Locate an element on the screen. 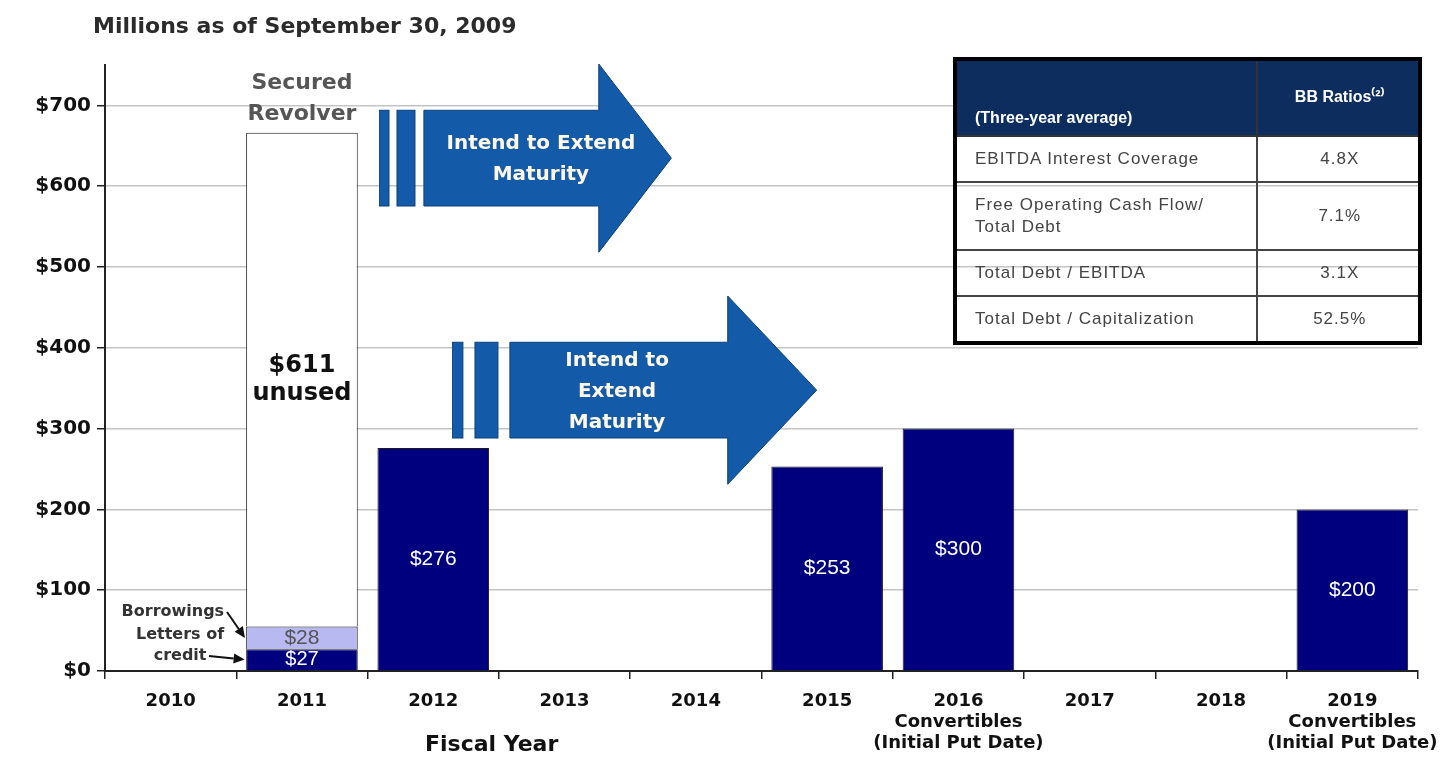  data-label: $28 is located at coordinates (302, 636).